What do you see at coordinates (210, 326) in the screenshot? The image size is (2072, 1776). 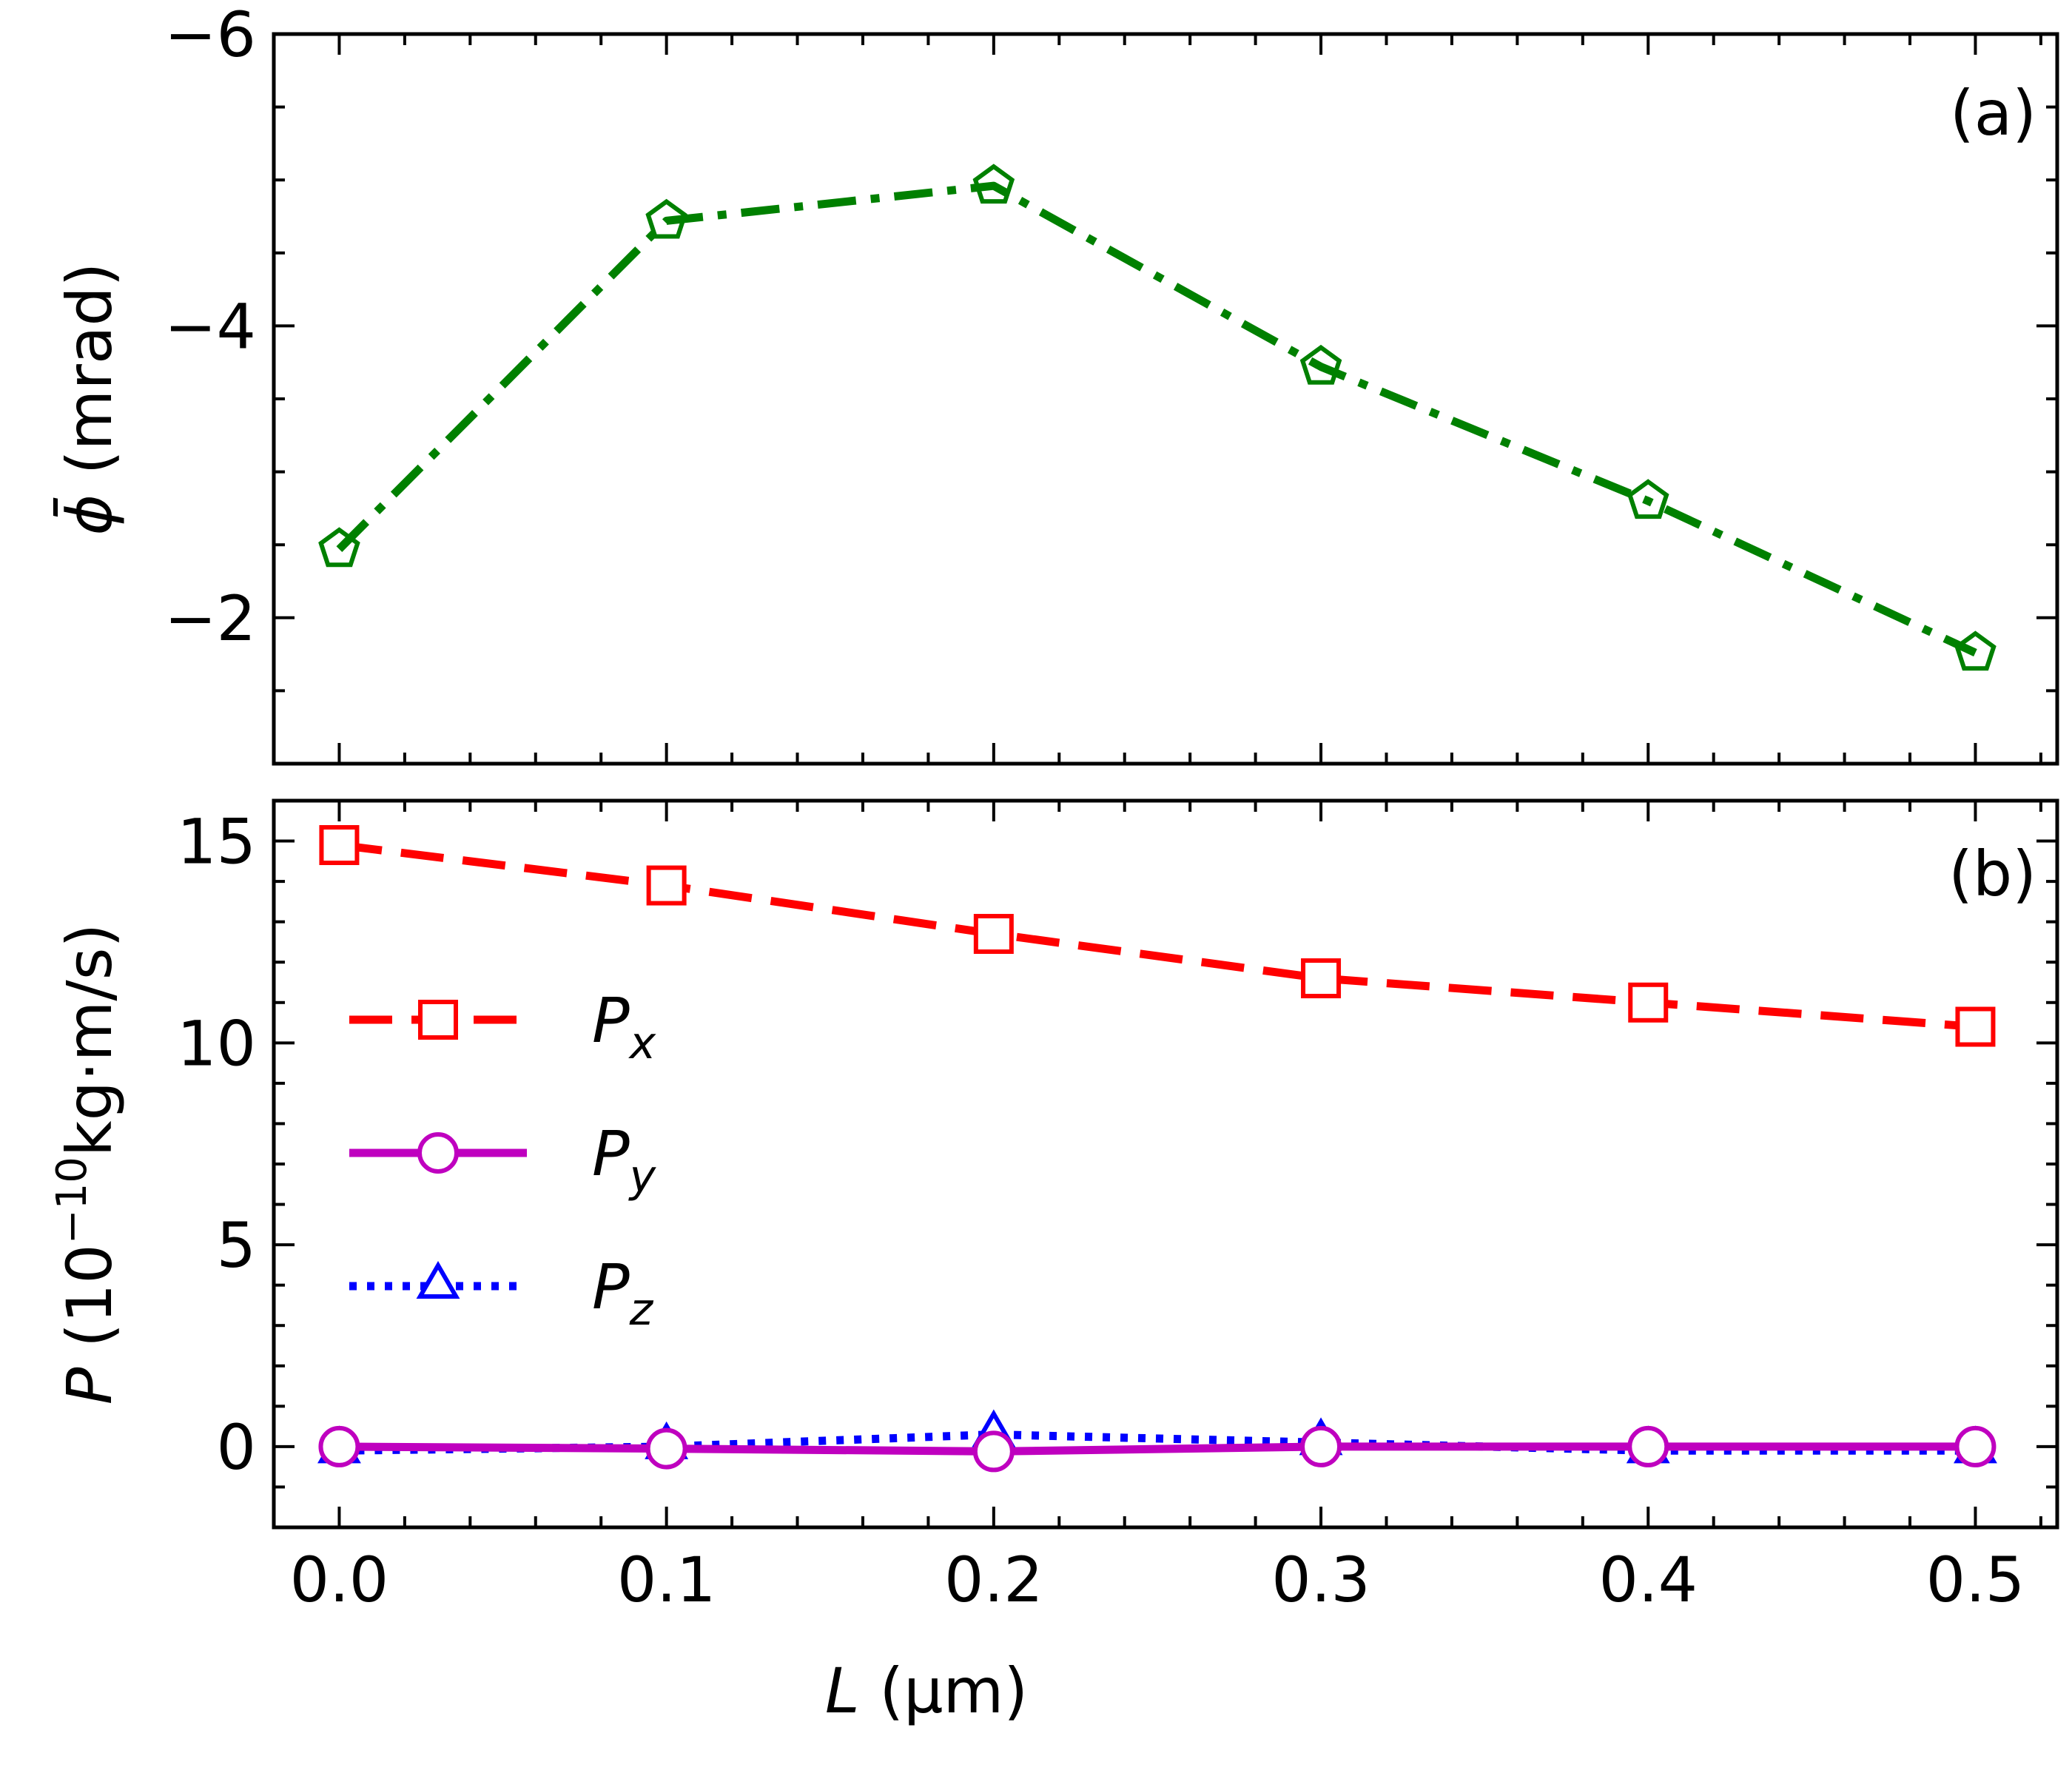 I see `y-tick-label: −4` at bounding box center [210, 326].